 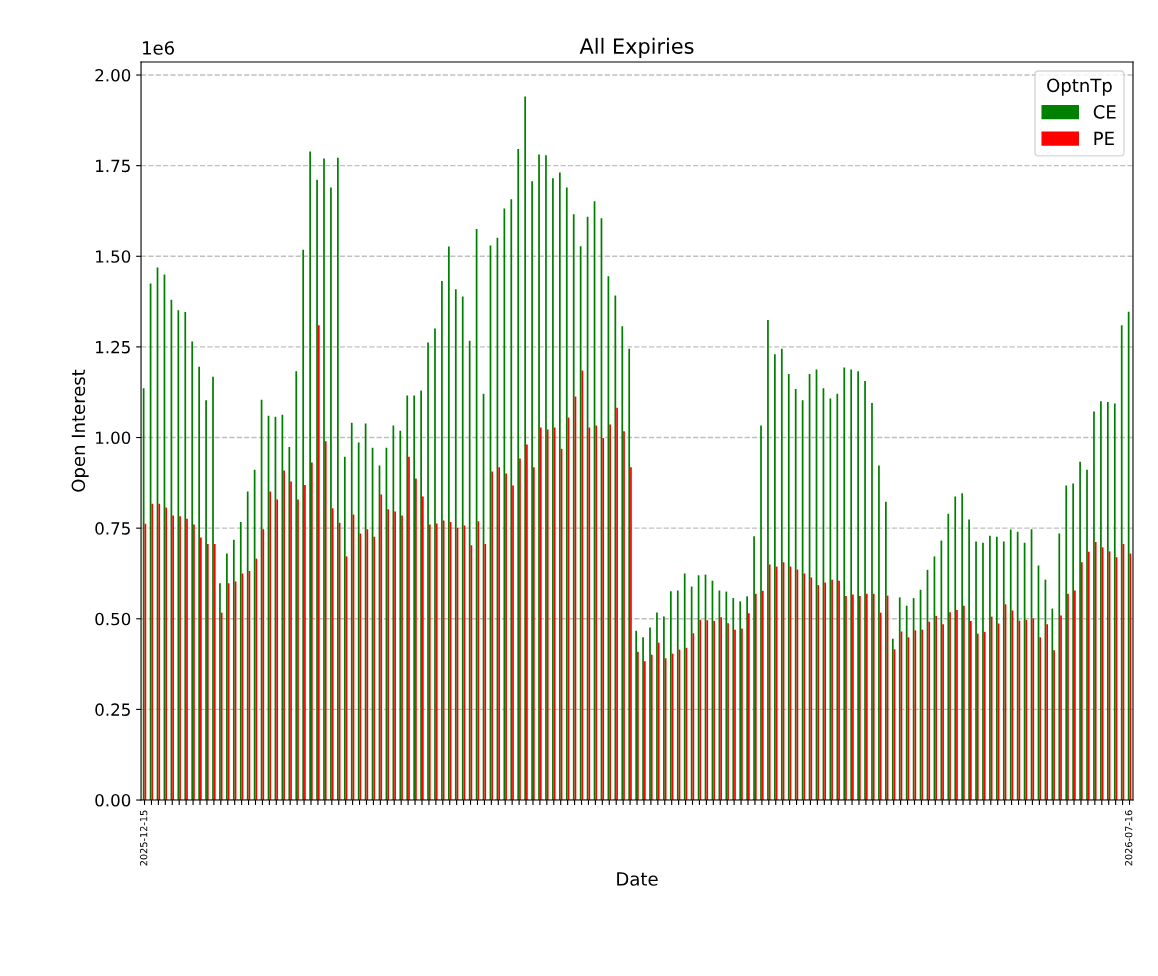 I want to click on y-tick-label: 1.50, so click(x=113, y=256).